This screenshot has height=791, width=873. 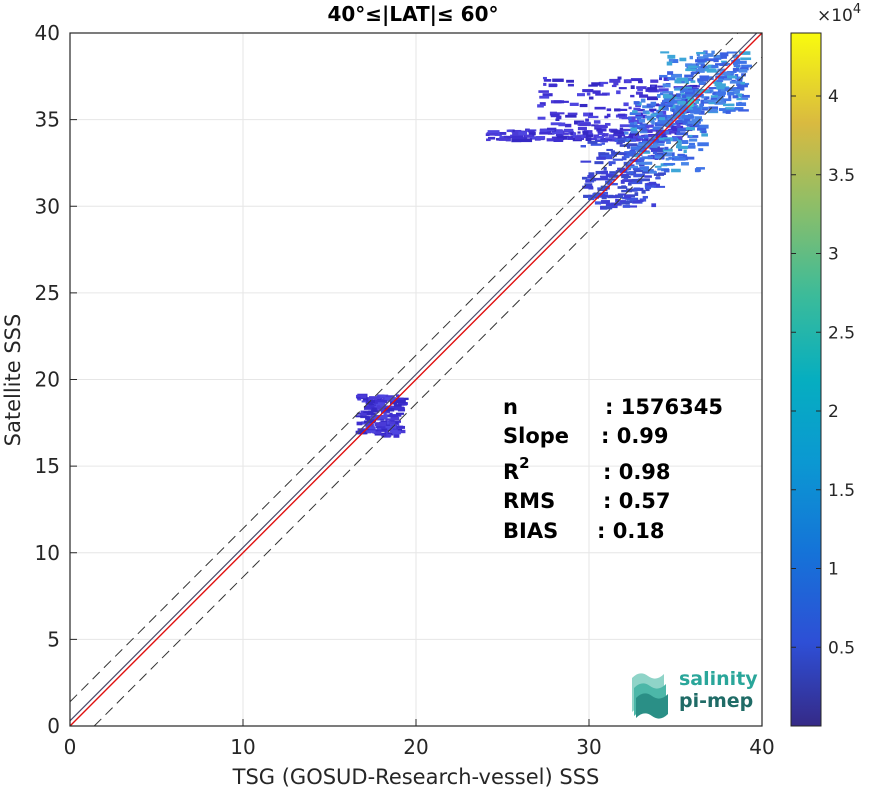 I want to click on salinity-pi-mep-logo: salinity pi-mep, so click(x=695, y=693).